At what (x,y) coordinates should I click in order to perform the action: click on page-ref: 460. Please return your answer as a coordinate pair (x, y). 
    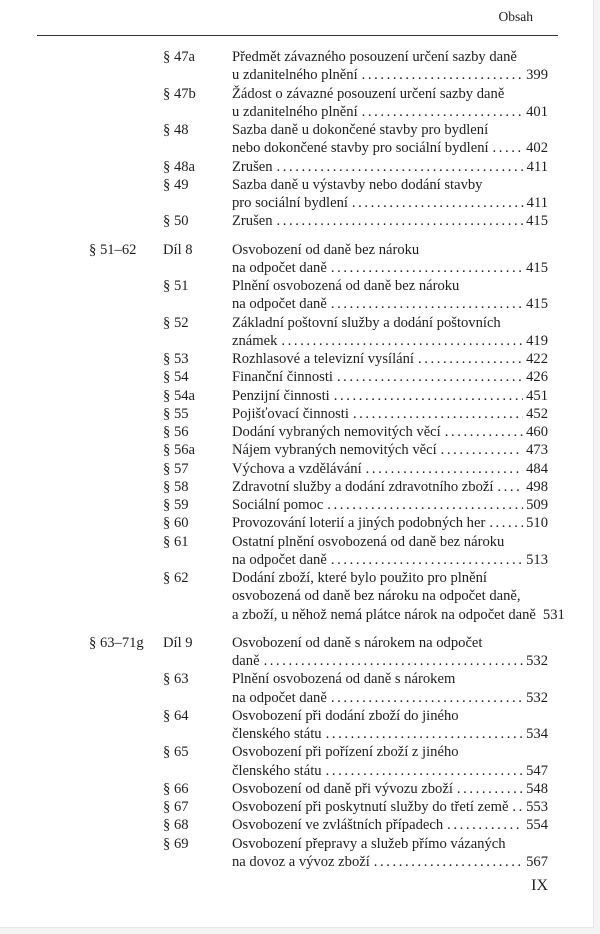
    Looking at the image, I should click on (537, 432).